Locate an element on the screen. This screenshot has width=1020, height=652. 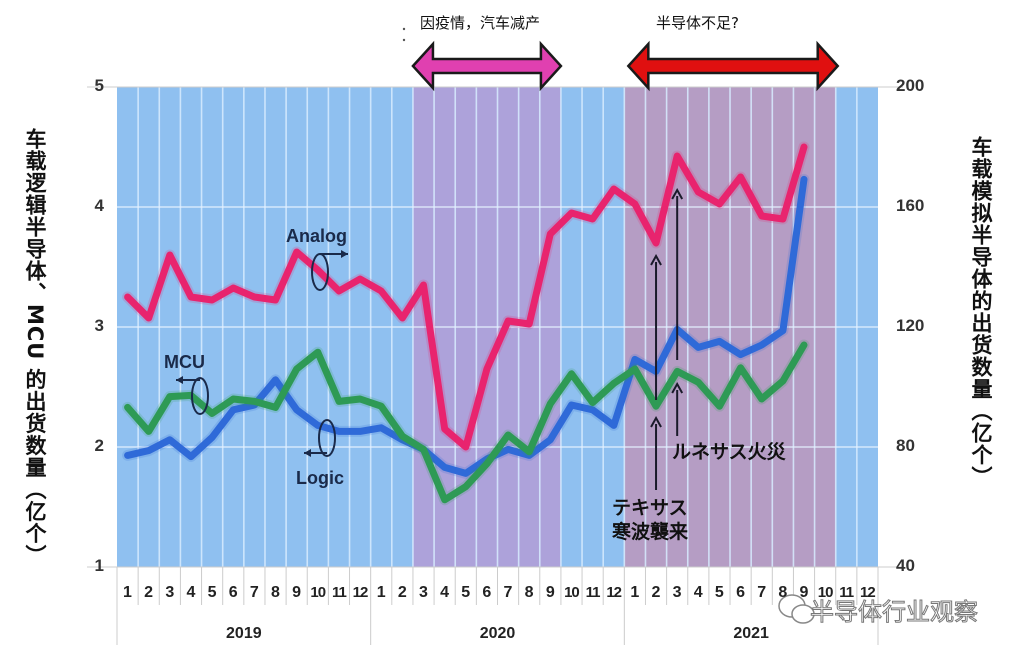
mcu-axis-arrow-head is located at coordinates (179, 380).